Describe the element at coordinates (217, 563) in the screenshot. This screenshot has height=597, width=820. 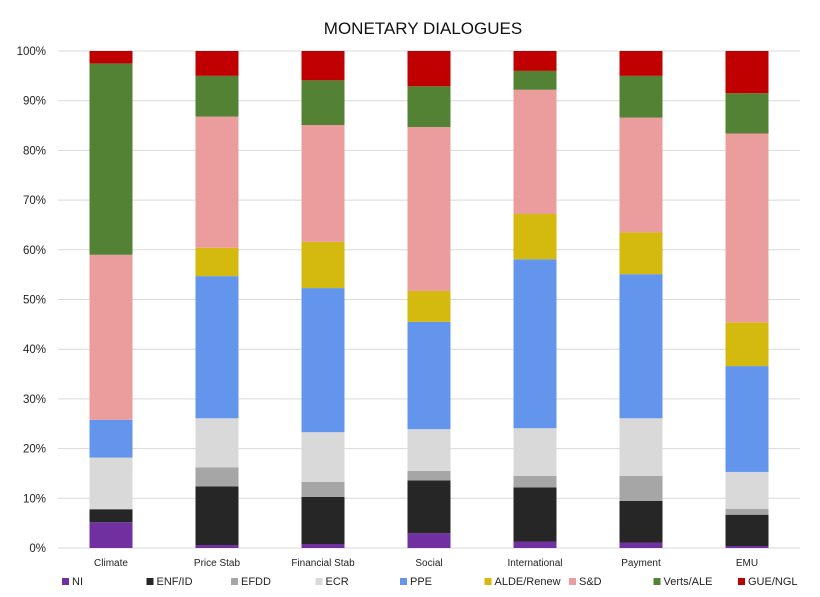
I see `x-tick-label: Price Stab` at that location.